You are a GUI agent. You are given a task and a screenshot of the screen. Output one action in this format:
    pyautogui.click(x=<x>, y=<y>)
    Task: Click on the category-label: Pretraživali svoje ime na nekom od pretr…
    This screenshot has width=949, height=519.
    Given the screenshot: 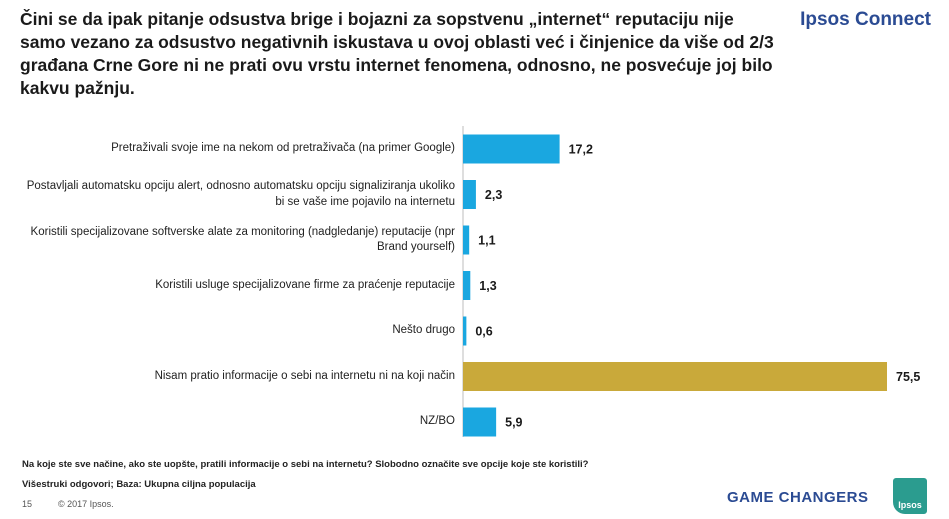 What is the action you would take?
    pyautogui.click(x=283, y=148)
    